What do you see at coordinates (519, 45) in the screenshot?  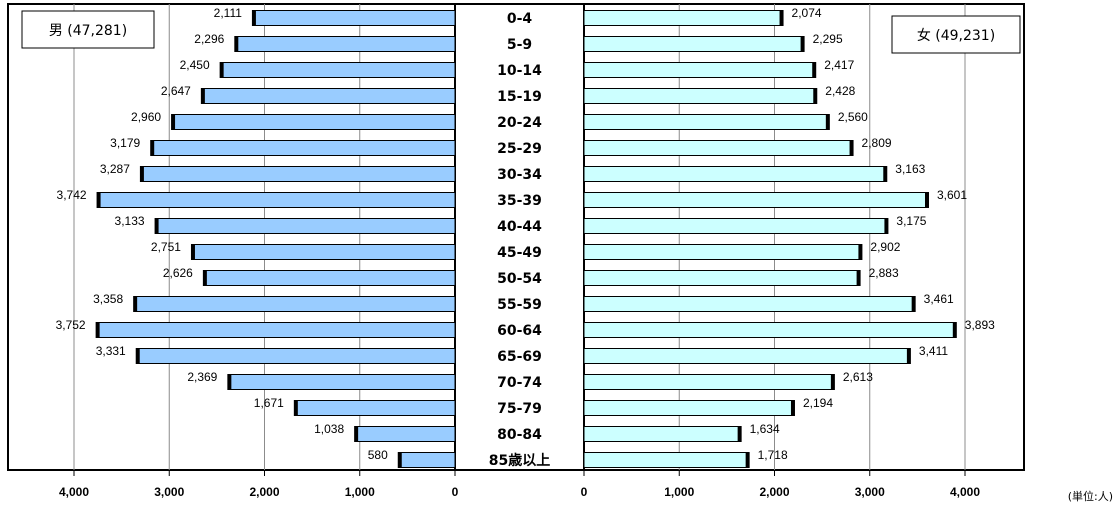 I see `age-group-label: 5-9` at bounding box center [519, 45].